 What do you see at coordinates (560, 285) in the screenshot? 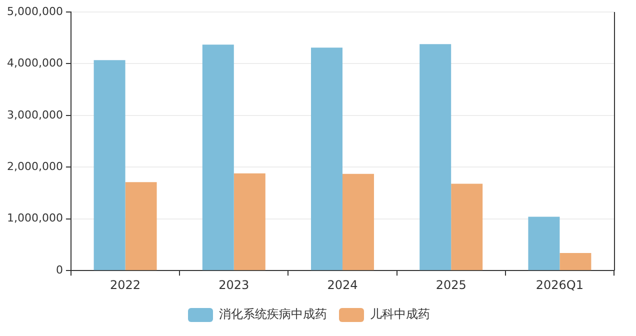
I see `x-tick-label: 2026Q1` at bounding box center [560, 285].